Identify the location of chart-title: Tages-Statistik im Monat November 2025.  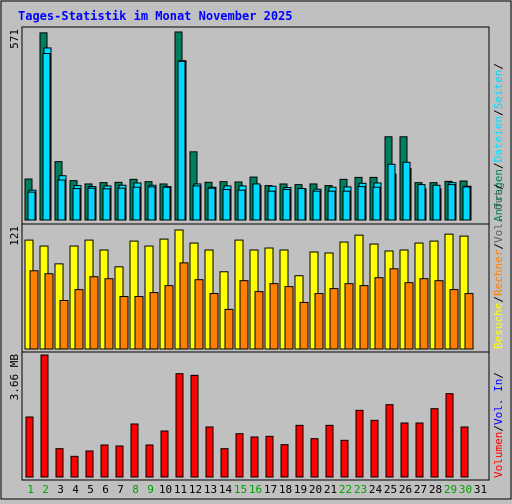
(155, 16).